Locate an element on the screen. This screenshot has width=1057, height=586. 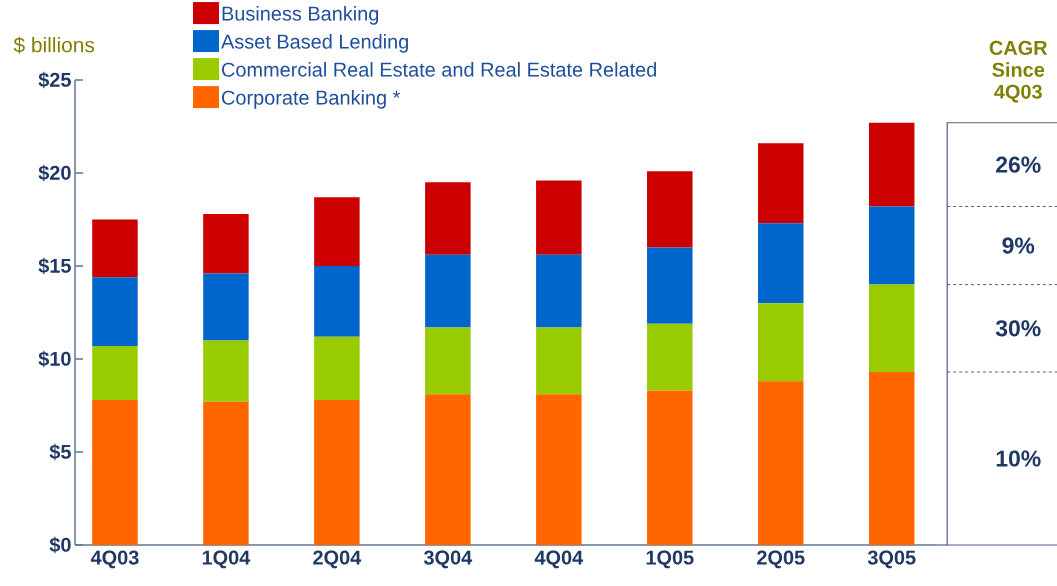
x-tick-label: 2Q05 is located at coordinates (781, 559).